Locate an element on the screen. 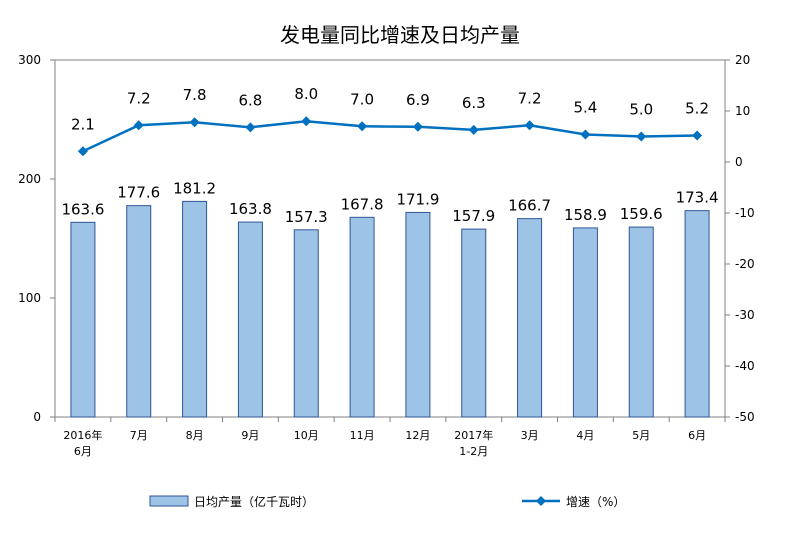 The width and height of the screenshot is (800, 551). left-axis: 0 100 200 300 is located at coordinates (36, 238).